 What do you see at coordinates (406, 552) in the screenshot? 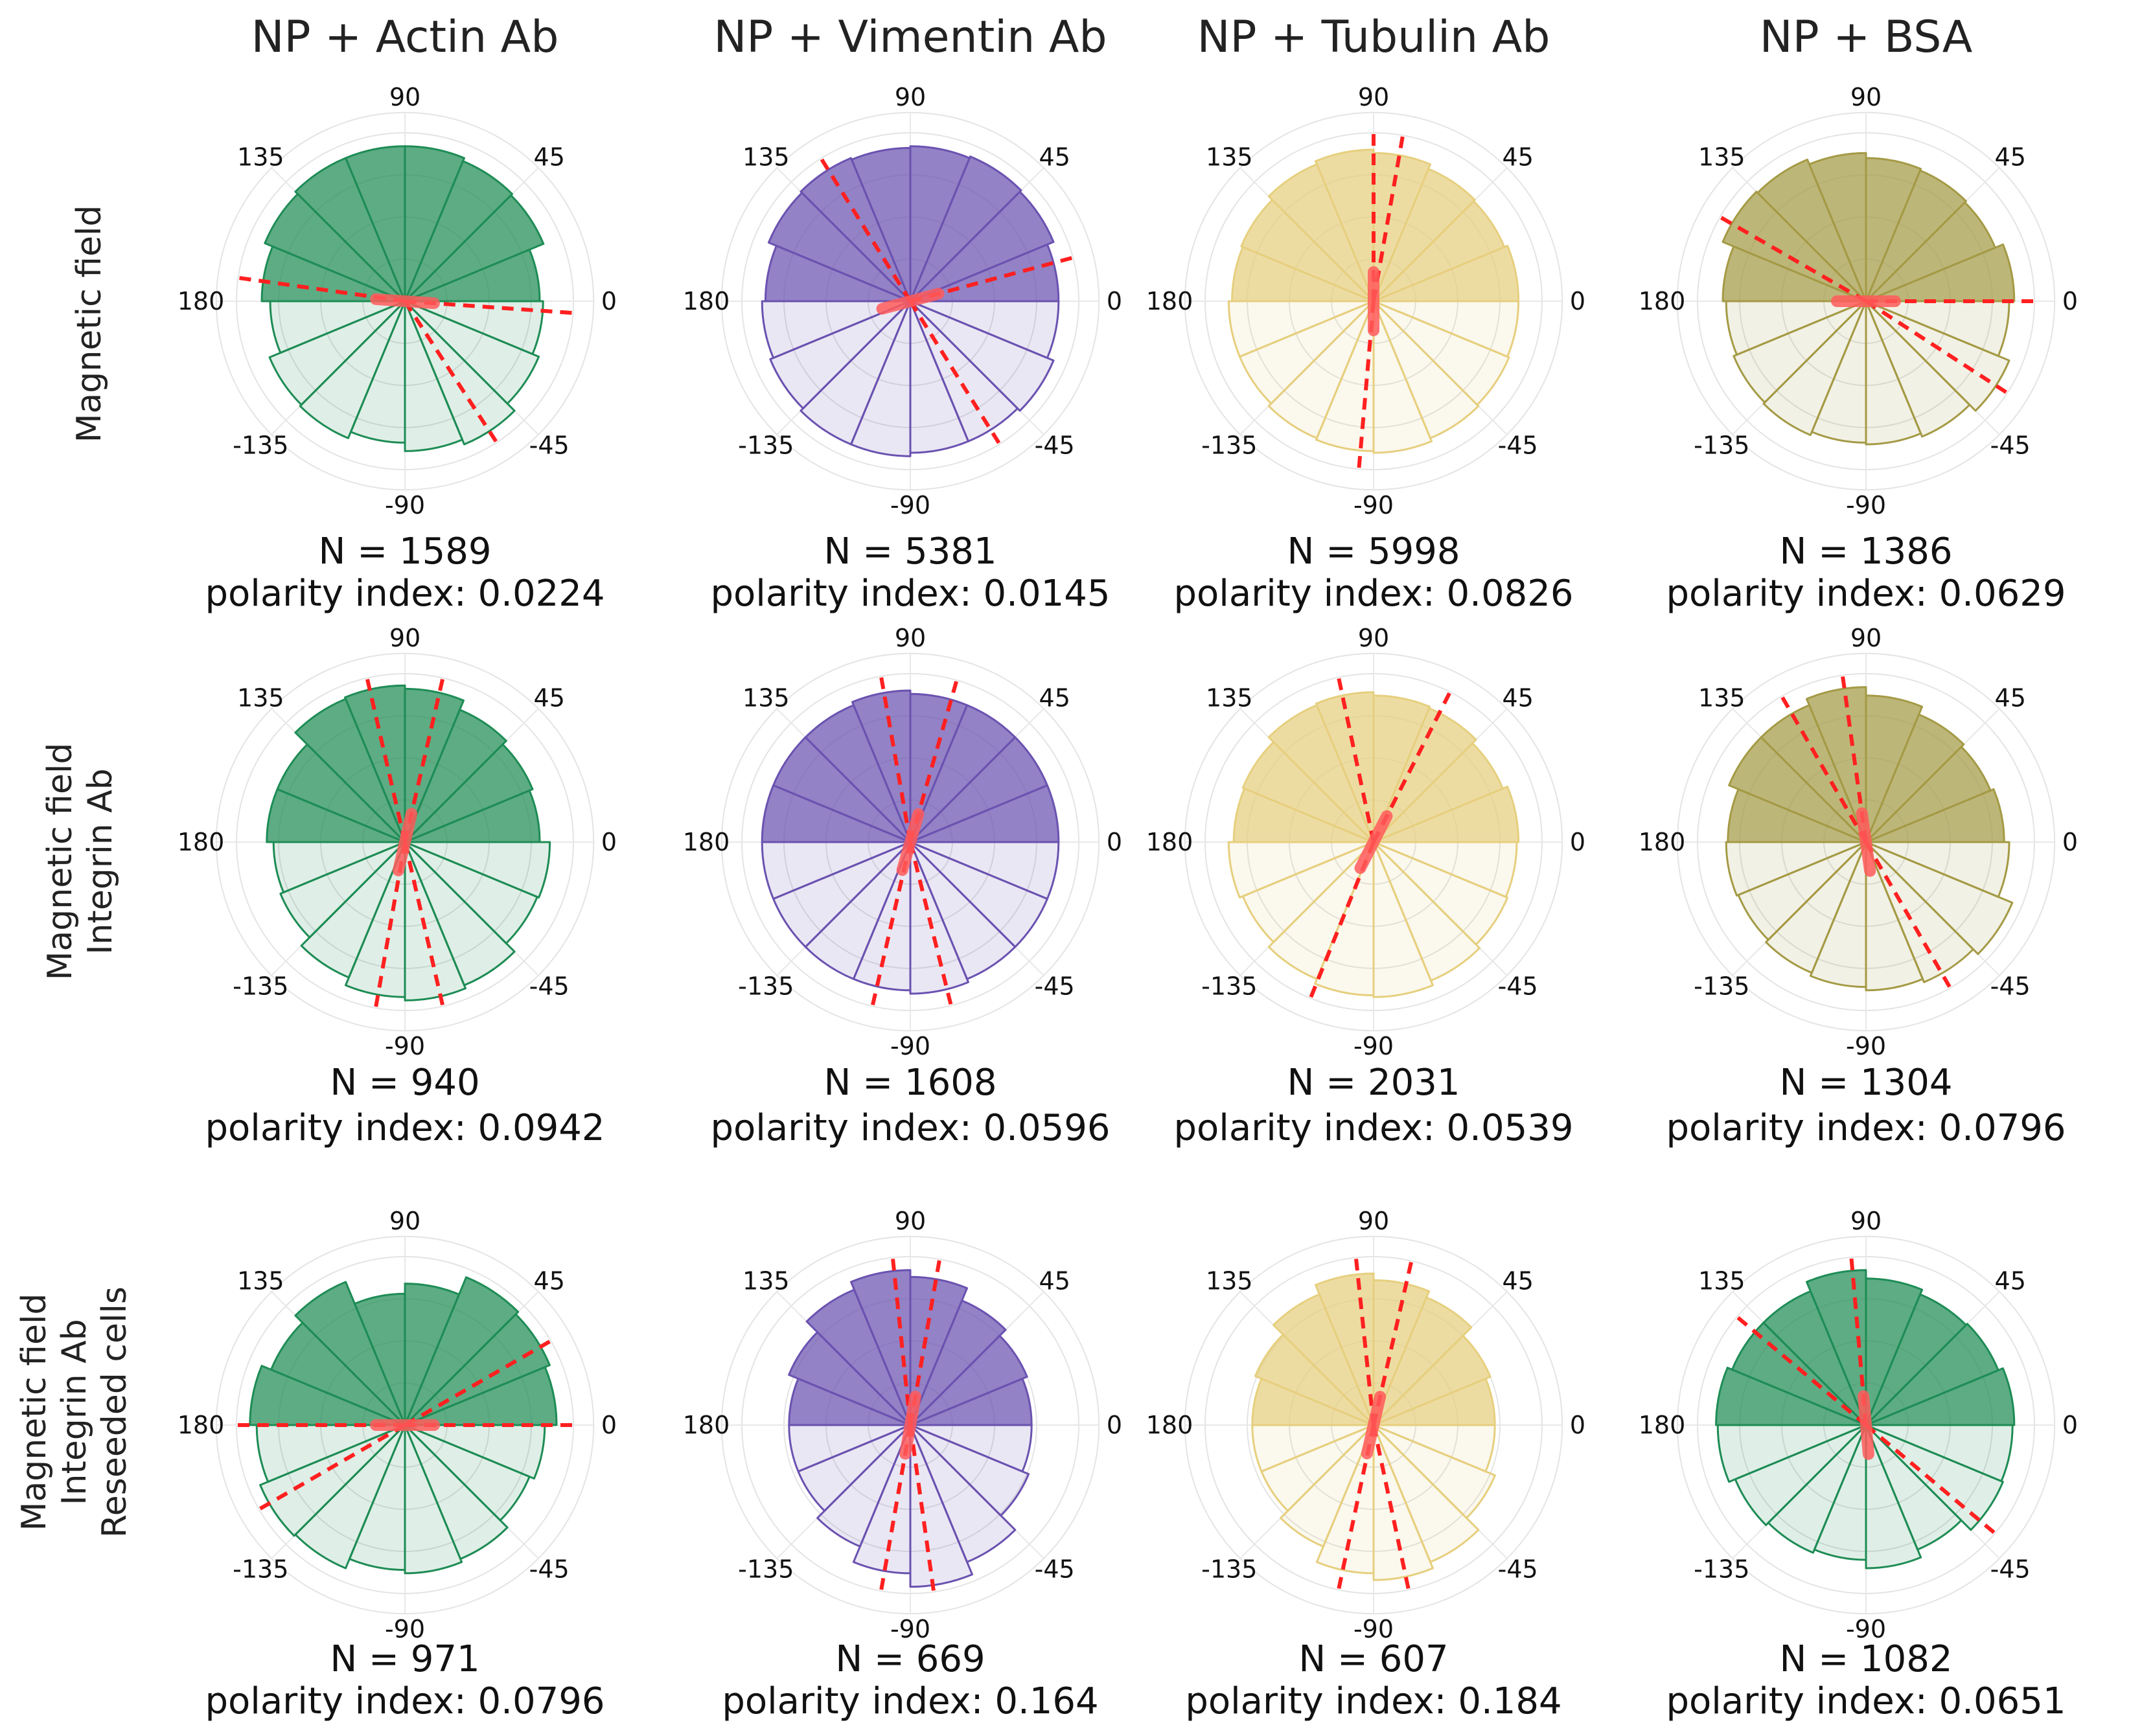
I see `sample-size-label: N = 1589` at bounding box center [406, 552].